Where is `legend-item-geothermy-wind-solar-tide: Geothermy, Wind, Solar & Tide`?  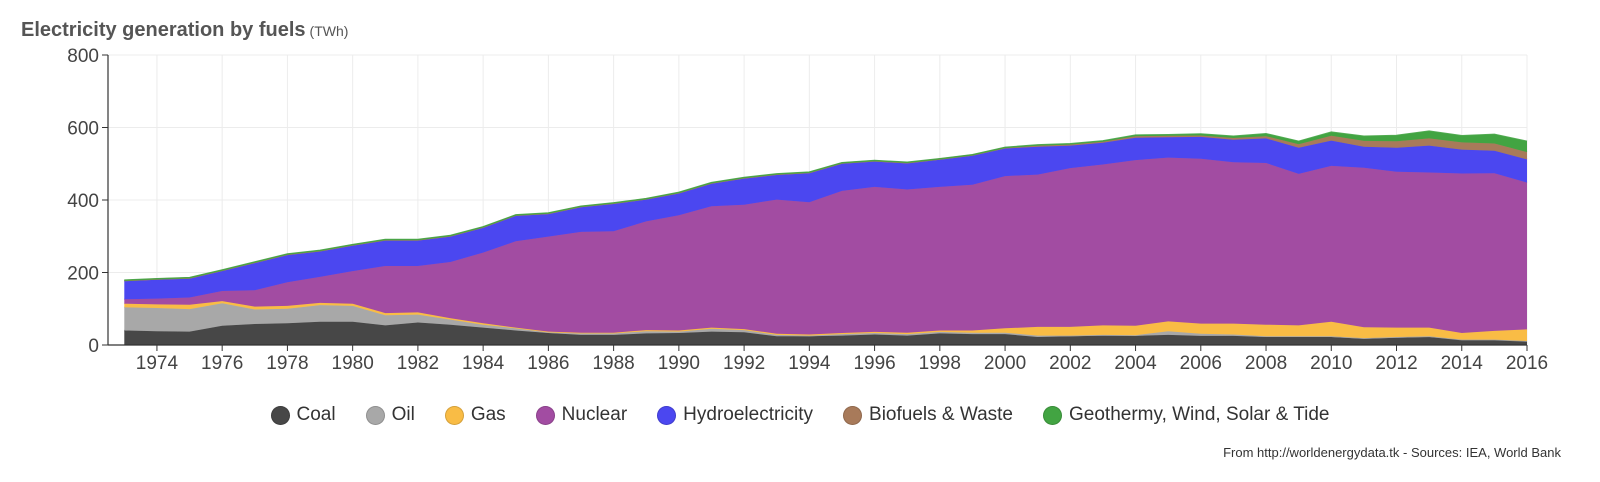 legend-item-geothermy-wind-solar-tide: Geothermy, Wind, Solar & Tide is located at coordinates (1186, 415).